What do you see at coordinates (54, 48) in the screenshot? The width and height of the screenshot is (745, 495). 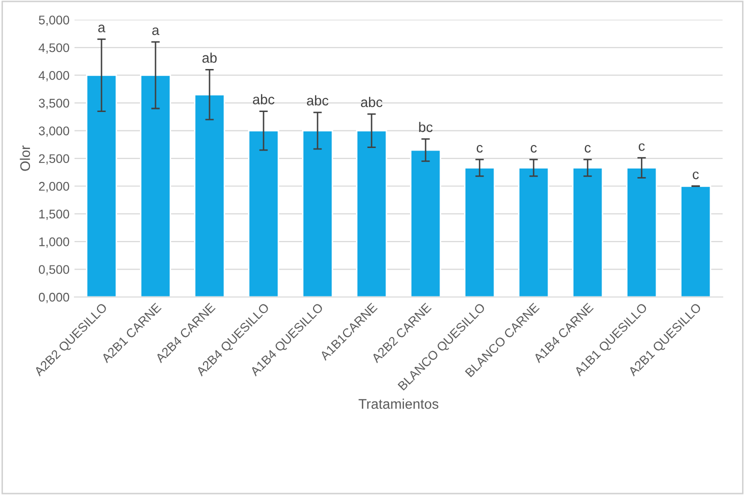 I see `y-tick-label: 4,500` at bounding box center [54, 48].